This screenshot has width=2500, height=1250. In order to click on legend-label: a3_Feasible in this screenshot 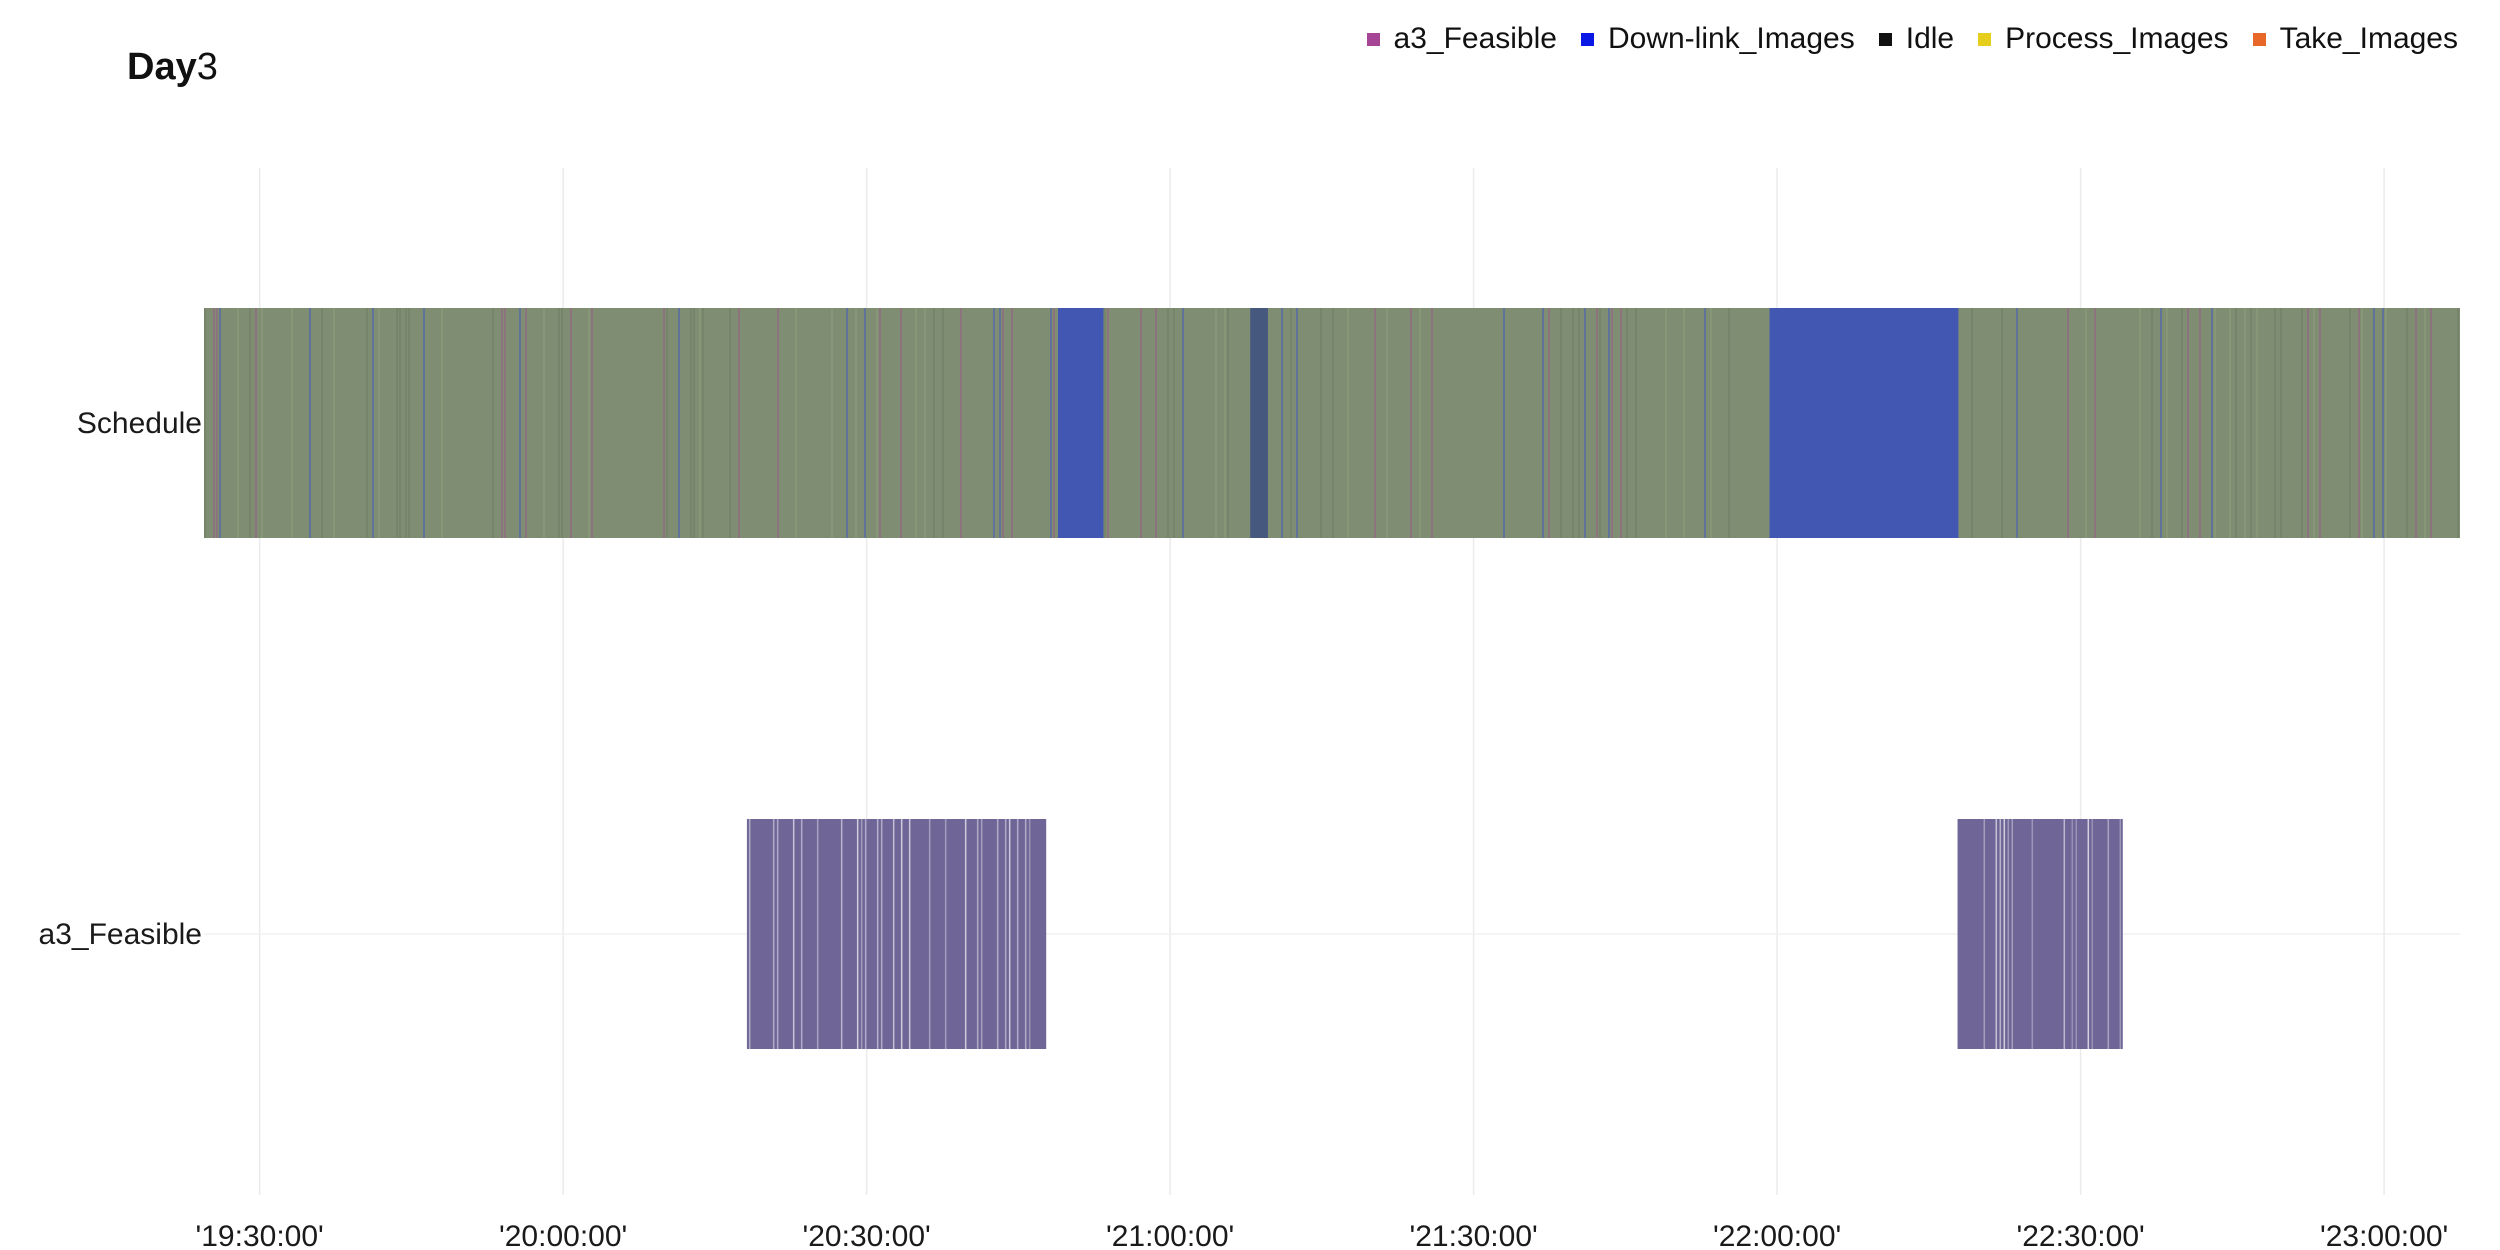, I will do `click(1475, 38)`.